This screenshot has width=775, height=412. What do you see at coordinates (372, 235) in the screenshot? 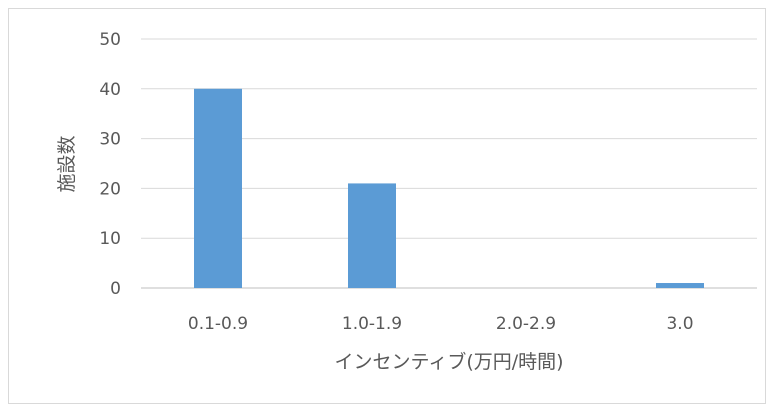
I see `bar-1.0-1.9` at bounding box center [372, 235].